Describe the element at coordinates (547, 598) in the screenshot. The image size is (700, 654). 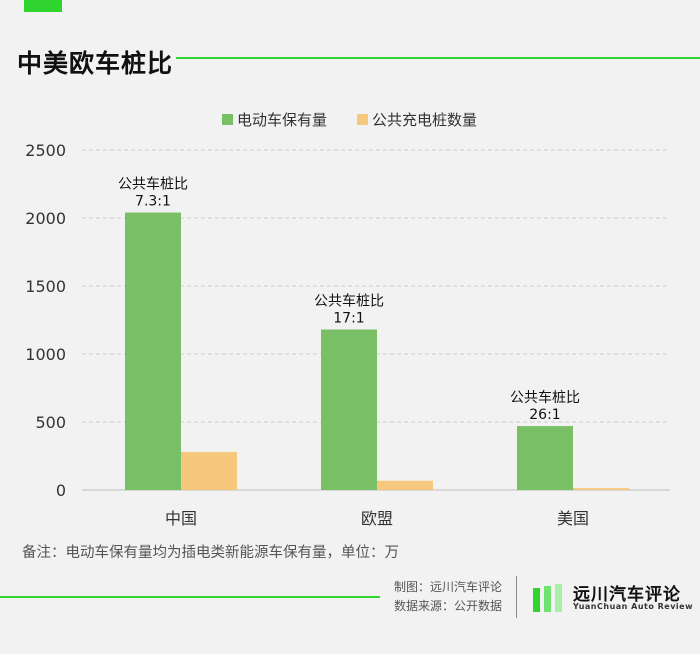
I see `brand-logo-icon` at that location.